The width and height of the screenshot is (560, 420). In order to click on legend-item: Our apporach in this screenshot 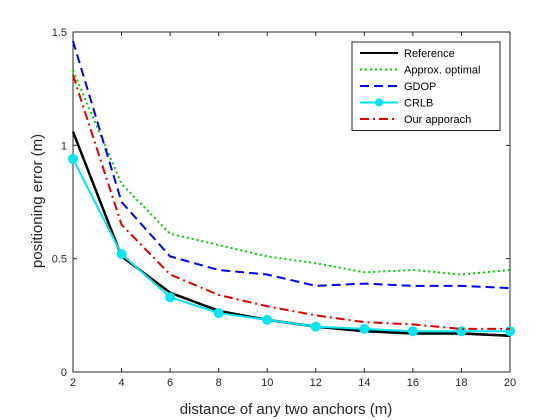, I will do `click(415, 120)`.